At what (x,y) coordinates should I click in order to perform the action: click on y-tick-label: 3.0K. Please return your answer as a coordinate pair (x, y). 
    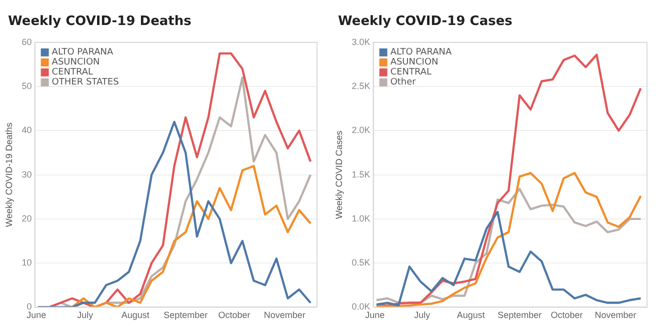
    Looking at the image, I should click on (361, 41).